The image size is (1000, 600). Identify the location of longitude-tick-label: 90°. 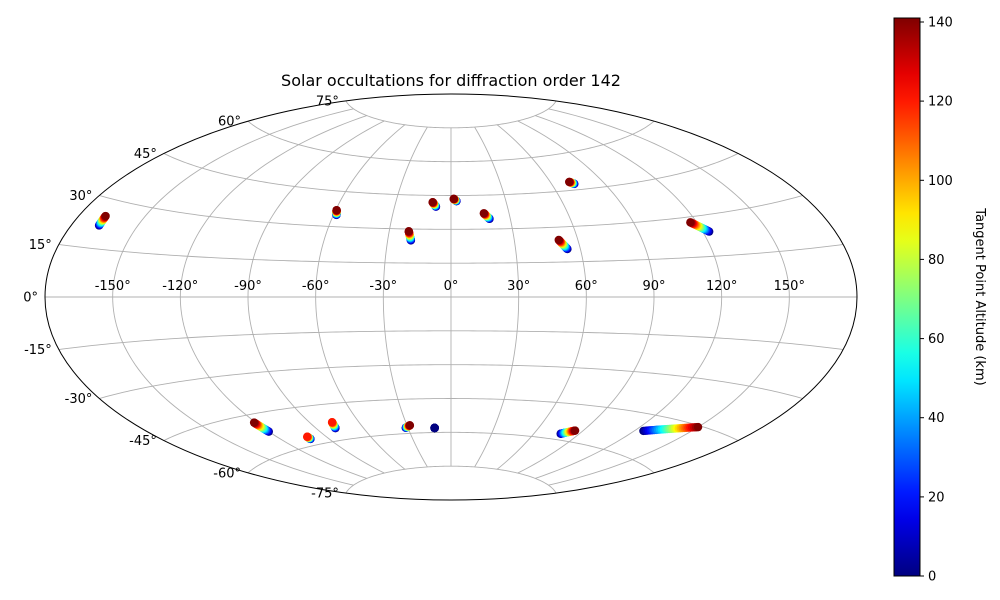
(653, 286).